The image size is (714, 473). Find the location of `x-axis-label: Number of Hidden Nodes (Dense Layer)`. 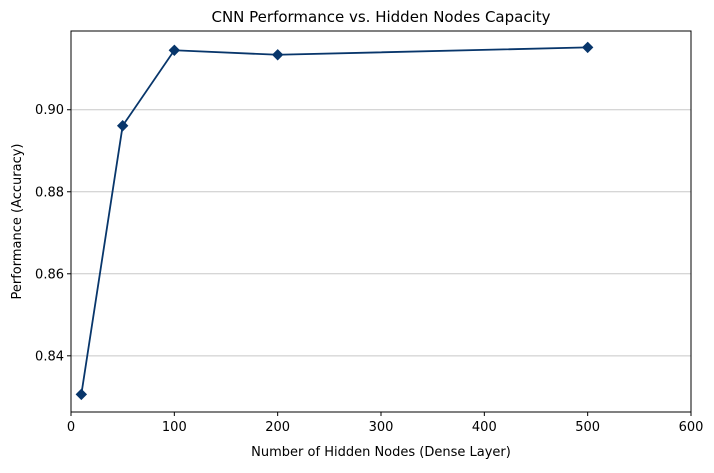

x-axis-label: Number of Hidden Nodes (Dense Layer) is located at coordinates (381, 452).